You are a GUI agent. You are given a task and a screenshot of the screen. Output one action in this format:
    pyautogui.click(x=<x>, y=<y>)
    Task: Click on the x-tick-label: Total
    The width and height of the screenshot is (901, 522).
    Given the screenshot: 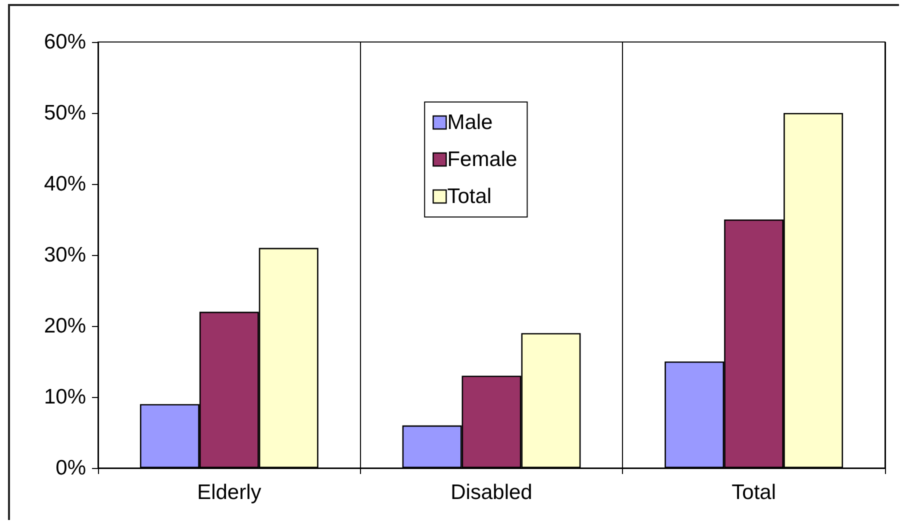 What is the action you would take?
    pyautogui.click(x=754, y=492)
    